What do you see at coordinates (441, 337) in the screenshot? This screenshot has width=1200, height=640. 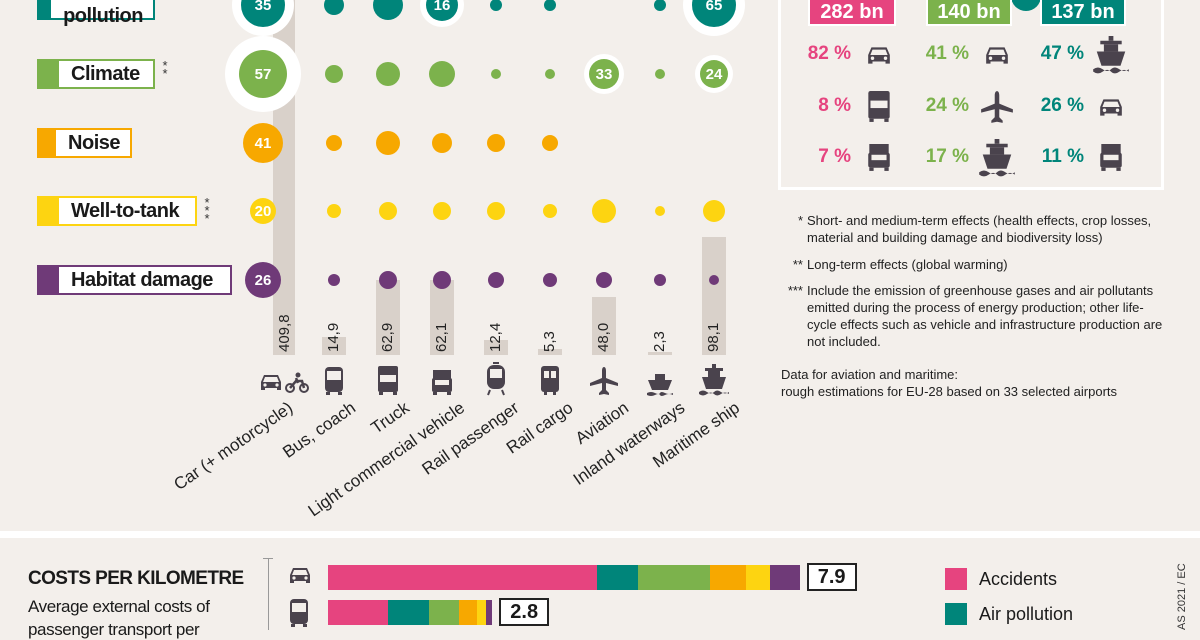 I see `bar-value-label: 62,1` at bounding box center [441, 337].